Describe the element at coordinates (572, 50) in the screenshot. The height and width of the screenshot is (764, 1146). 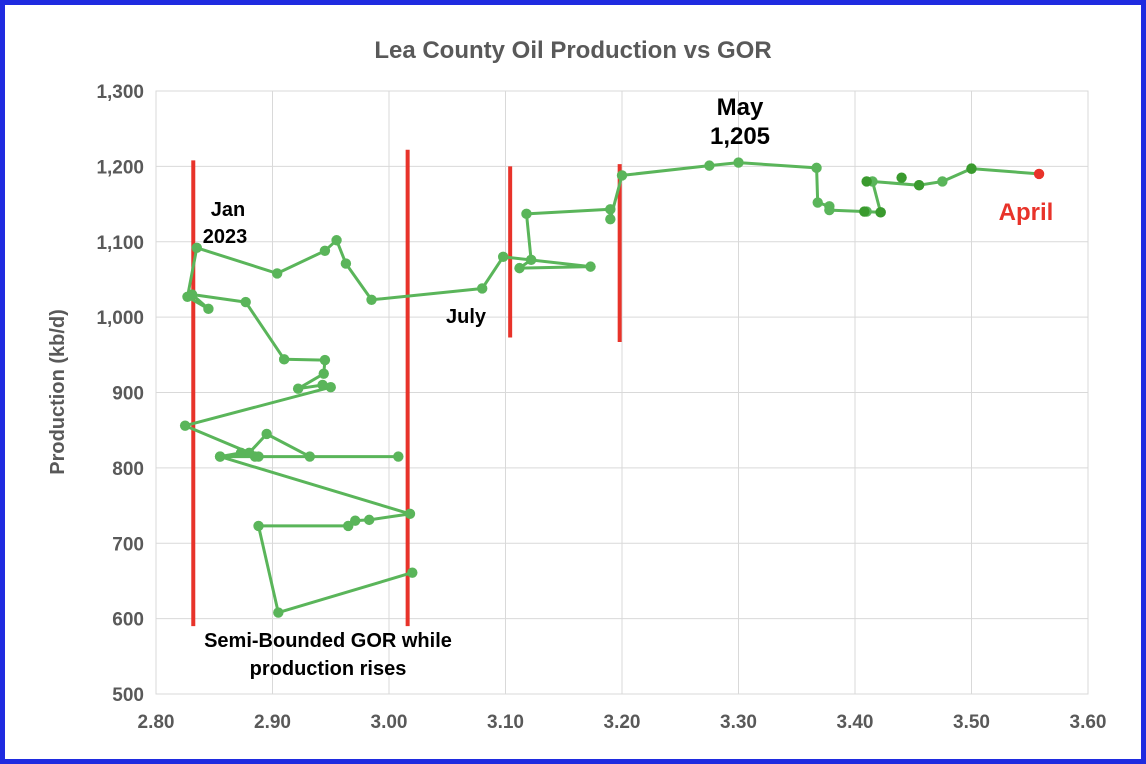
I see `chart-title: Lea County Oil Production vs GOR` at that location.